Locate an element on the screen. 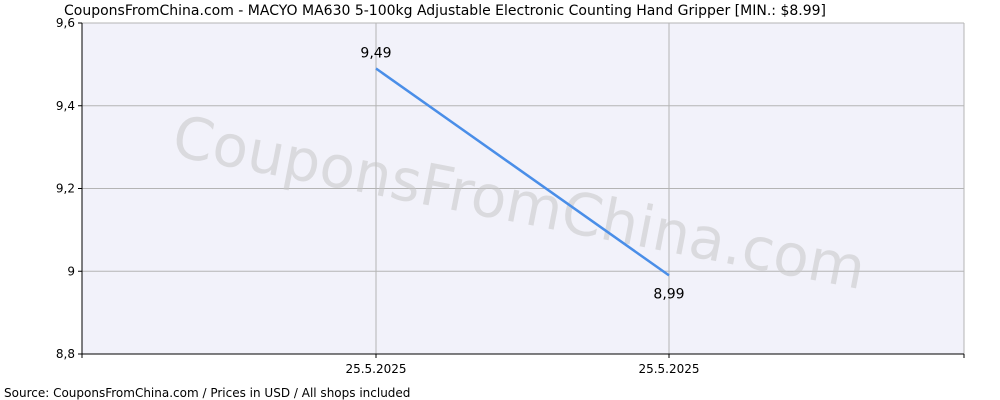 This screenshot has width=1000, height=400. data-label: 8,99 is located at coordinates (668, 294).